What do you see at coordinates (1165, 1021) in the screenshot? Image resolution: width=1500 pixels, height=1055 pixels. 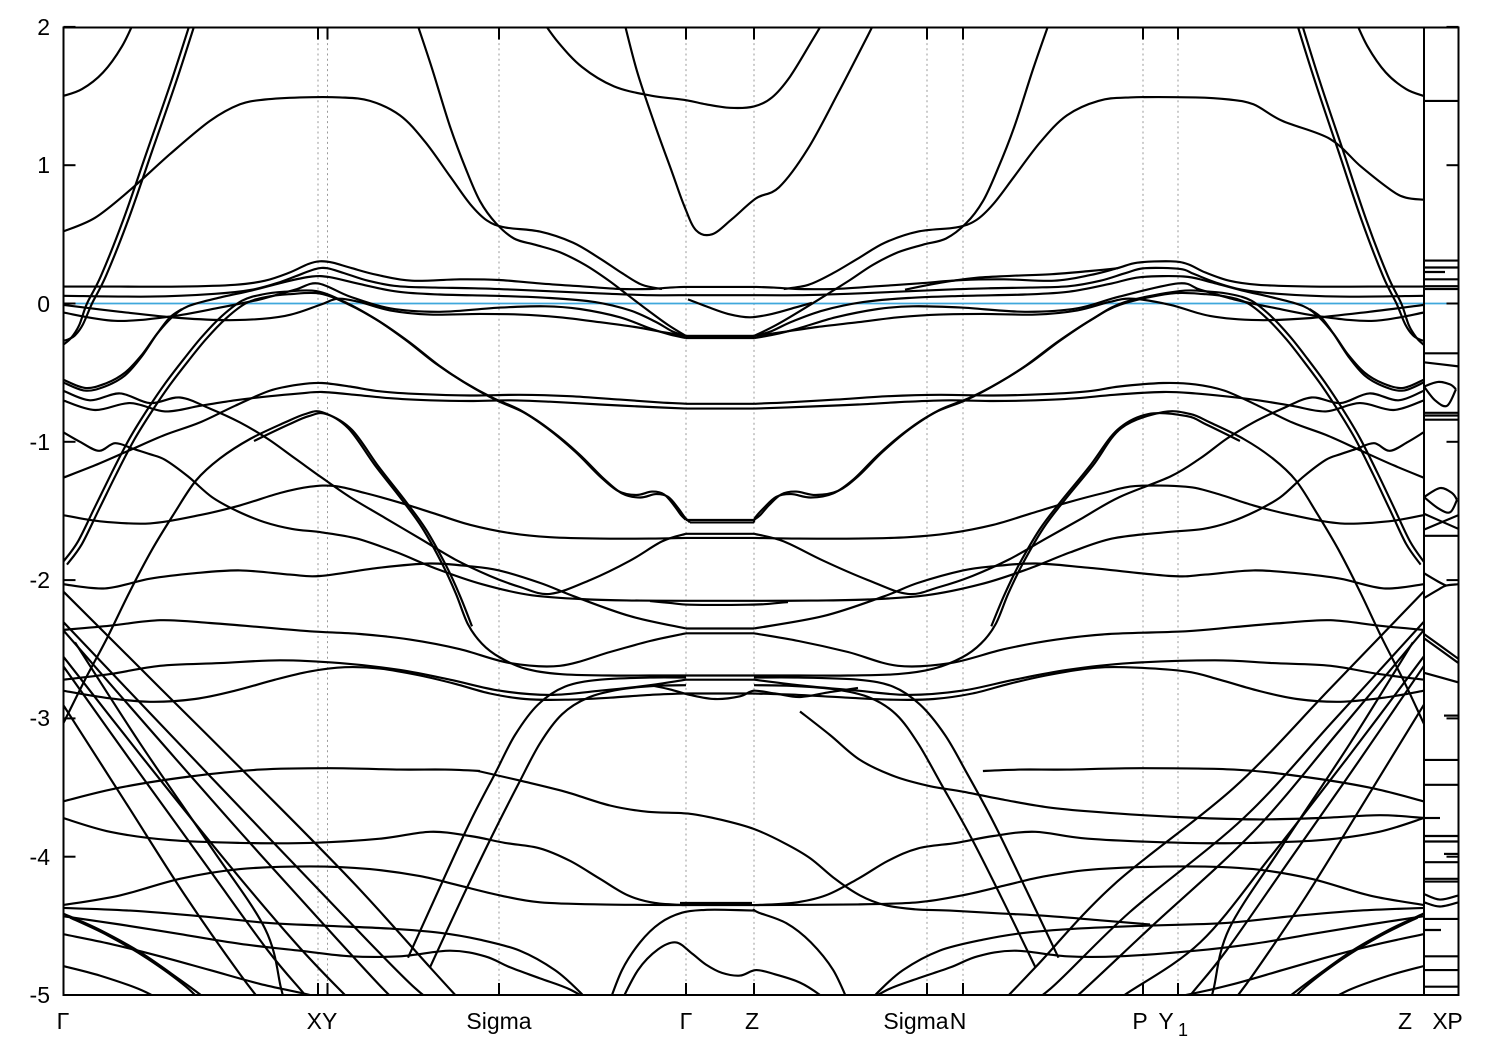 I see `svg-text: Y` at bounding box center [1165, 1021].